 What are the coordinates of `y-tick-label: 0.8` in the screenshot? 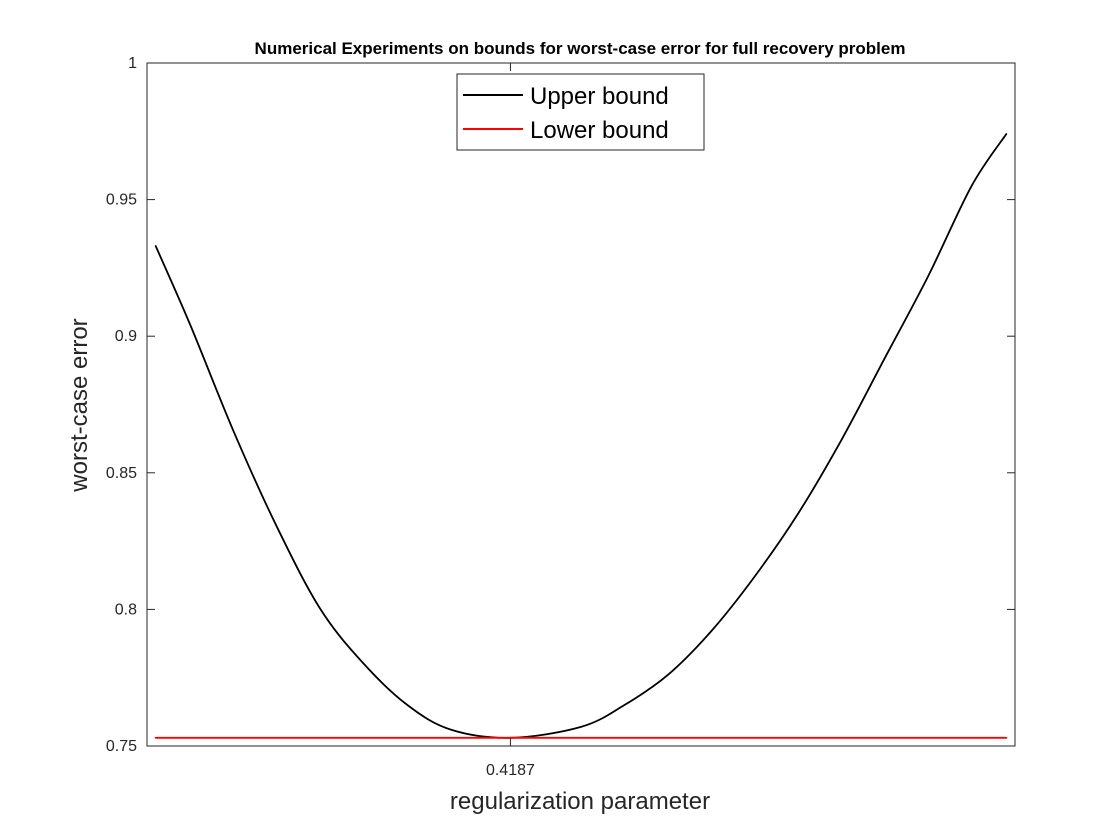 It's located at (126, 609).